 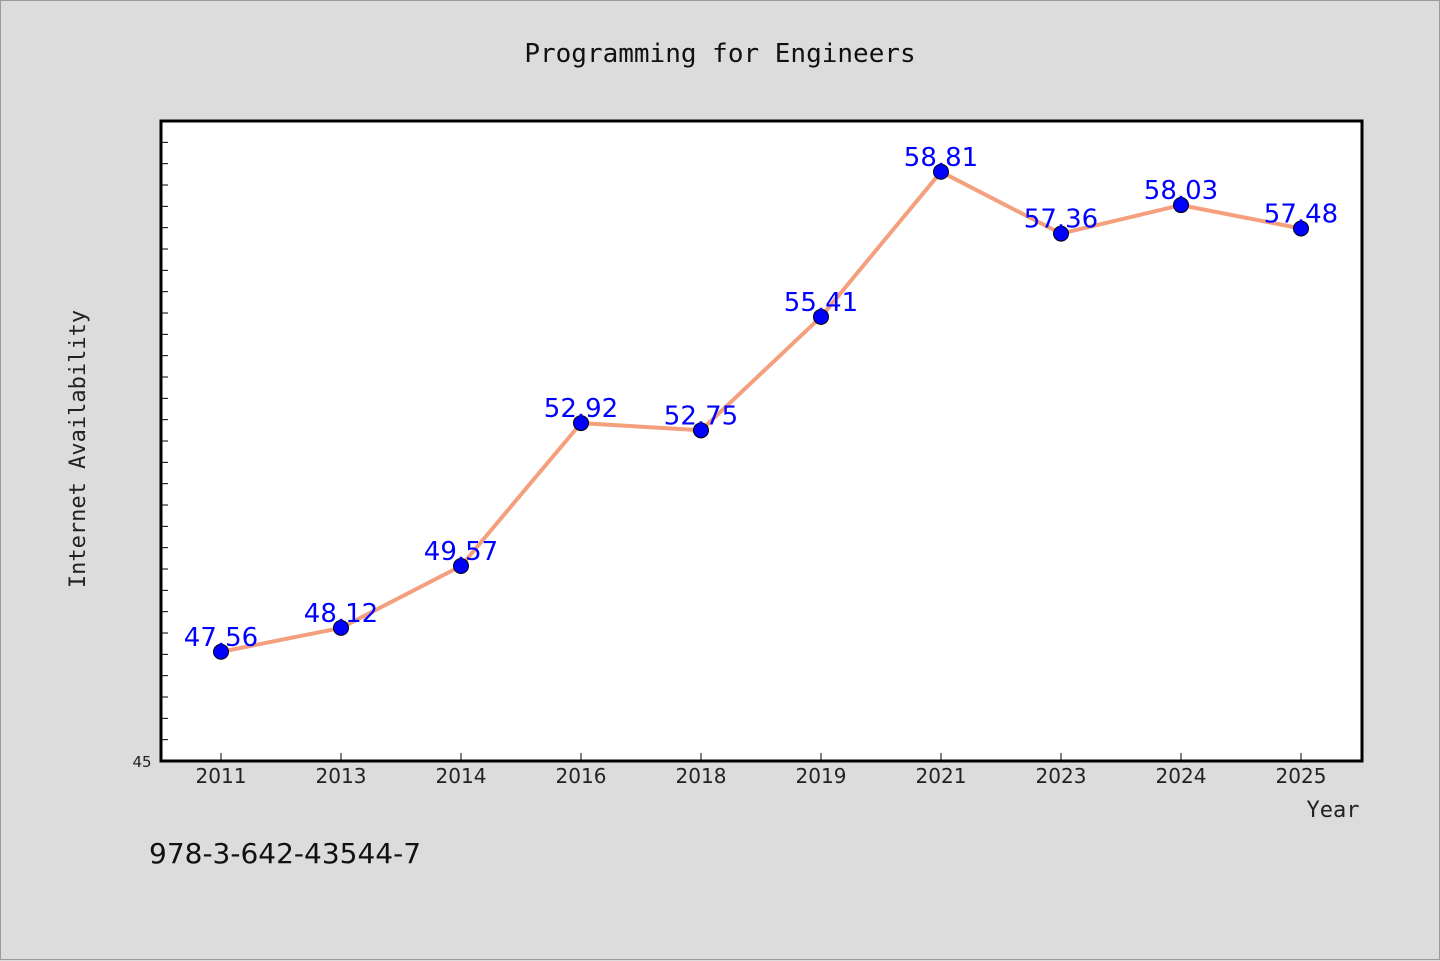 I want to click on y-axis-min-label: 45, so click(x=141, y=762).